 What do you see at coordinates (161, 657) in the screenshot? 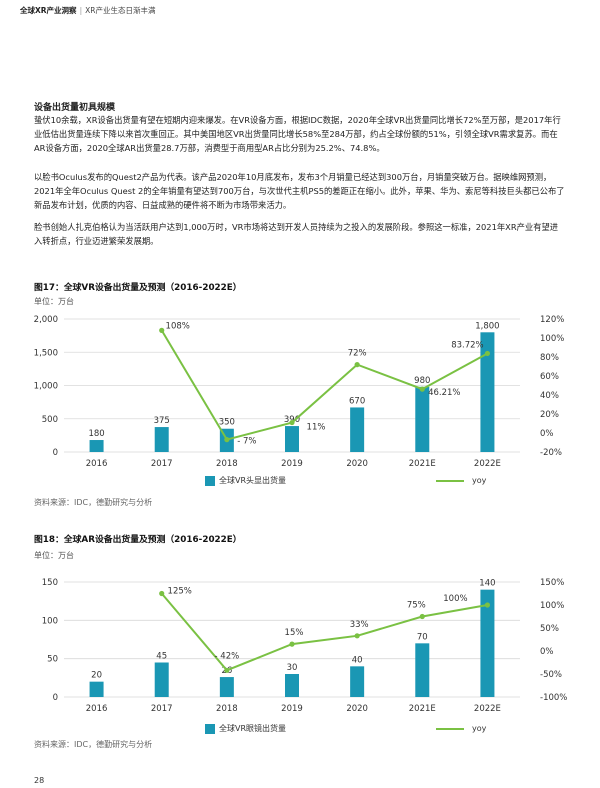
I see `bar-value-label: 45` at bounding box center [161, 657].